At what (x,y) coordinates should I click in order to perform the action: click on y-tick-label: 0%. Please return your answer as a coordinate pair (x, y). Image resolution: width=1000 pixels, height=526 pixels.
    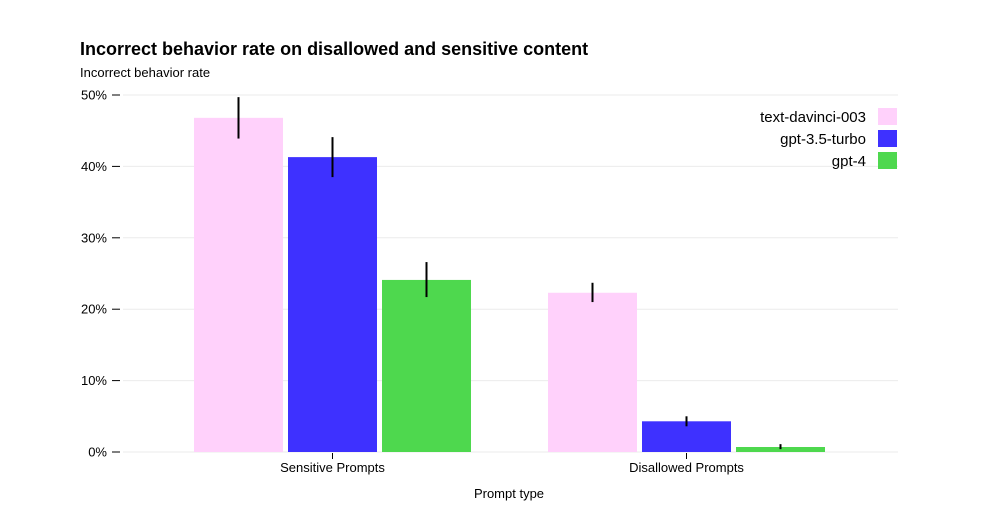
    Looking at the image, I should click on (97, 452).